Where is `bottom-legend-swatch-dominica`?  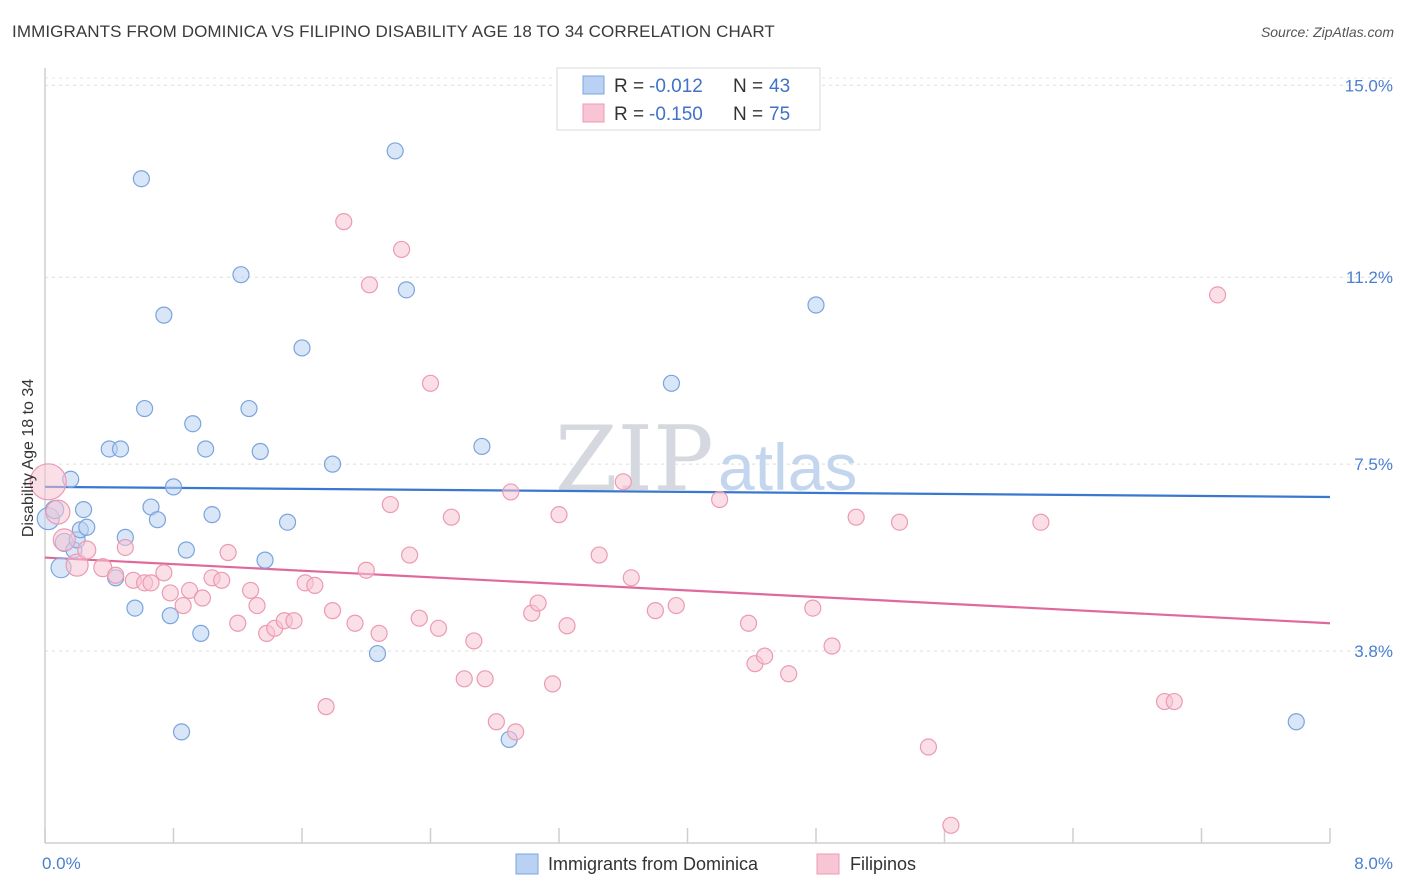
bottom-legend-swatch-dominica is located at coordinates (527, 864).